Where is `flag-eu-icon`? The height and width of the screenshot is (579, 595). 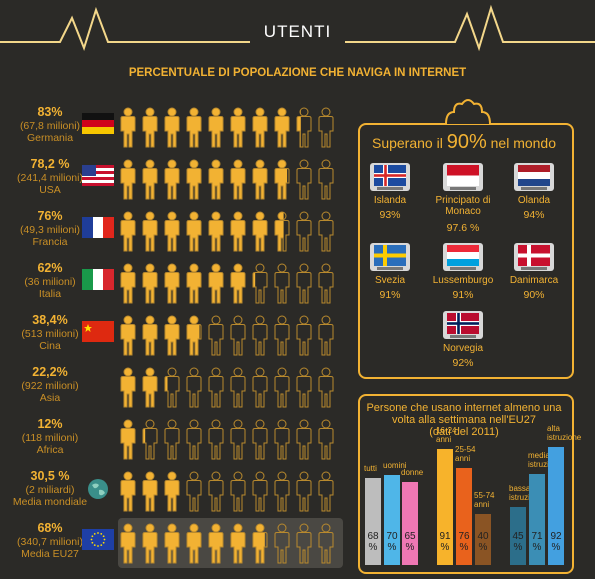 flag-eu-icon is located at coordinates (98, 539).